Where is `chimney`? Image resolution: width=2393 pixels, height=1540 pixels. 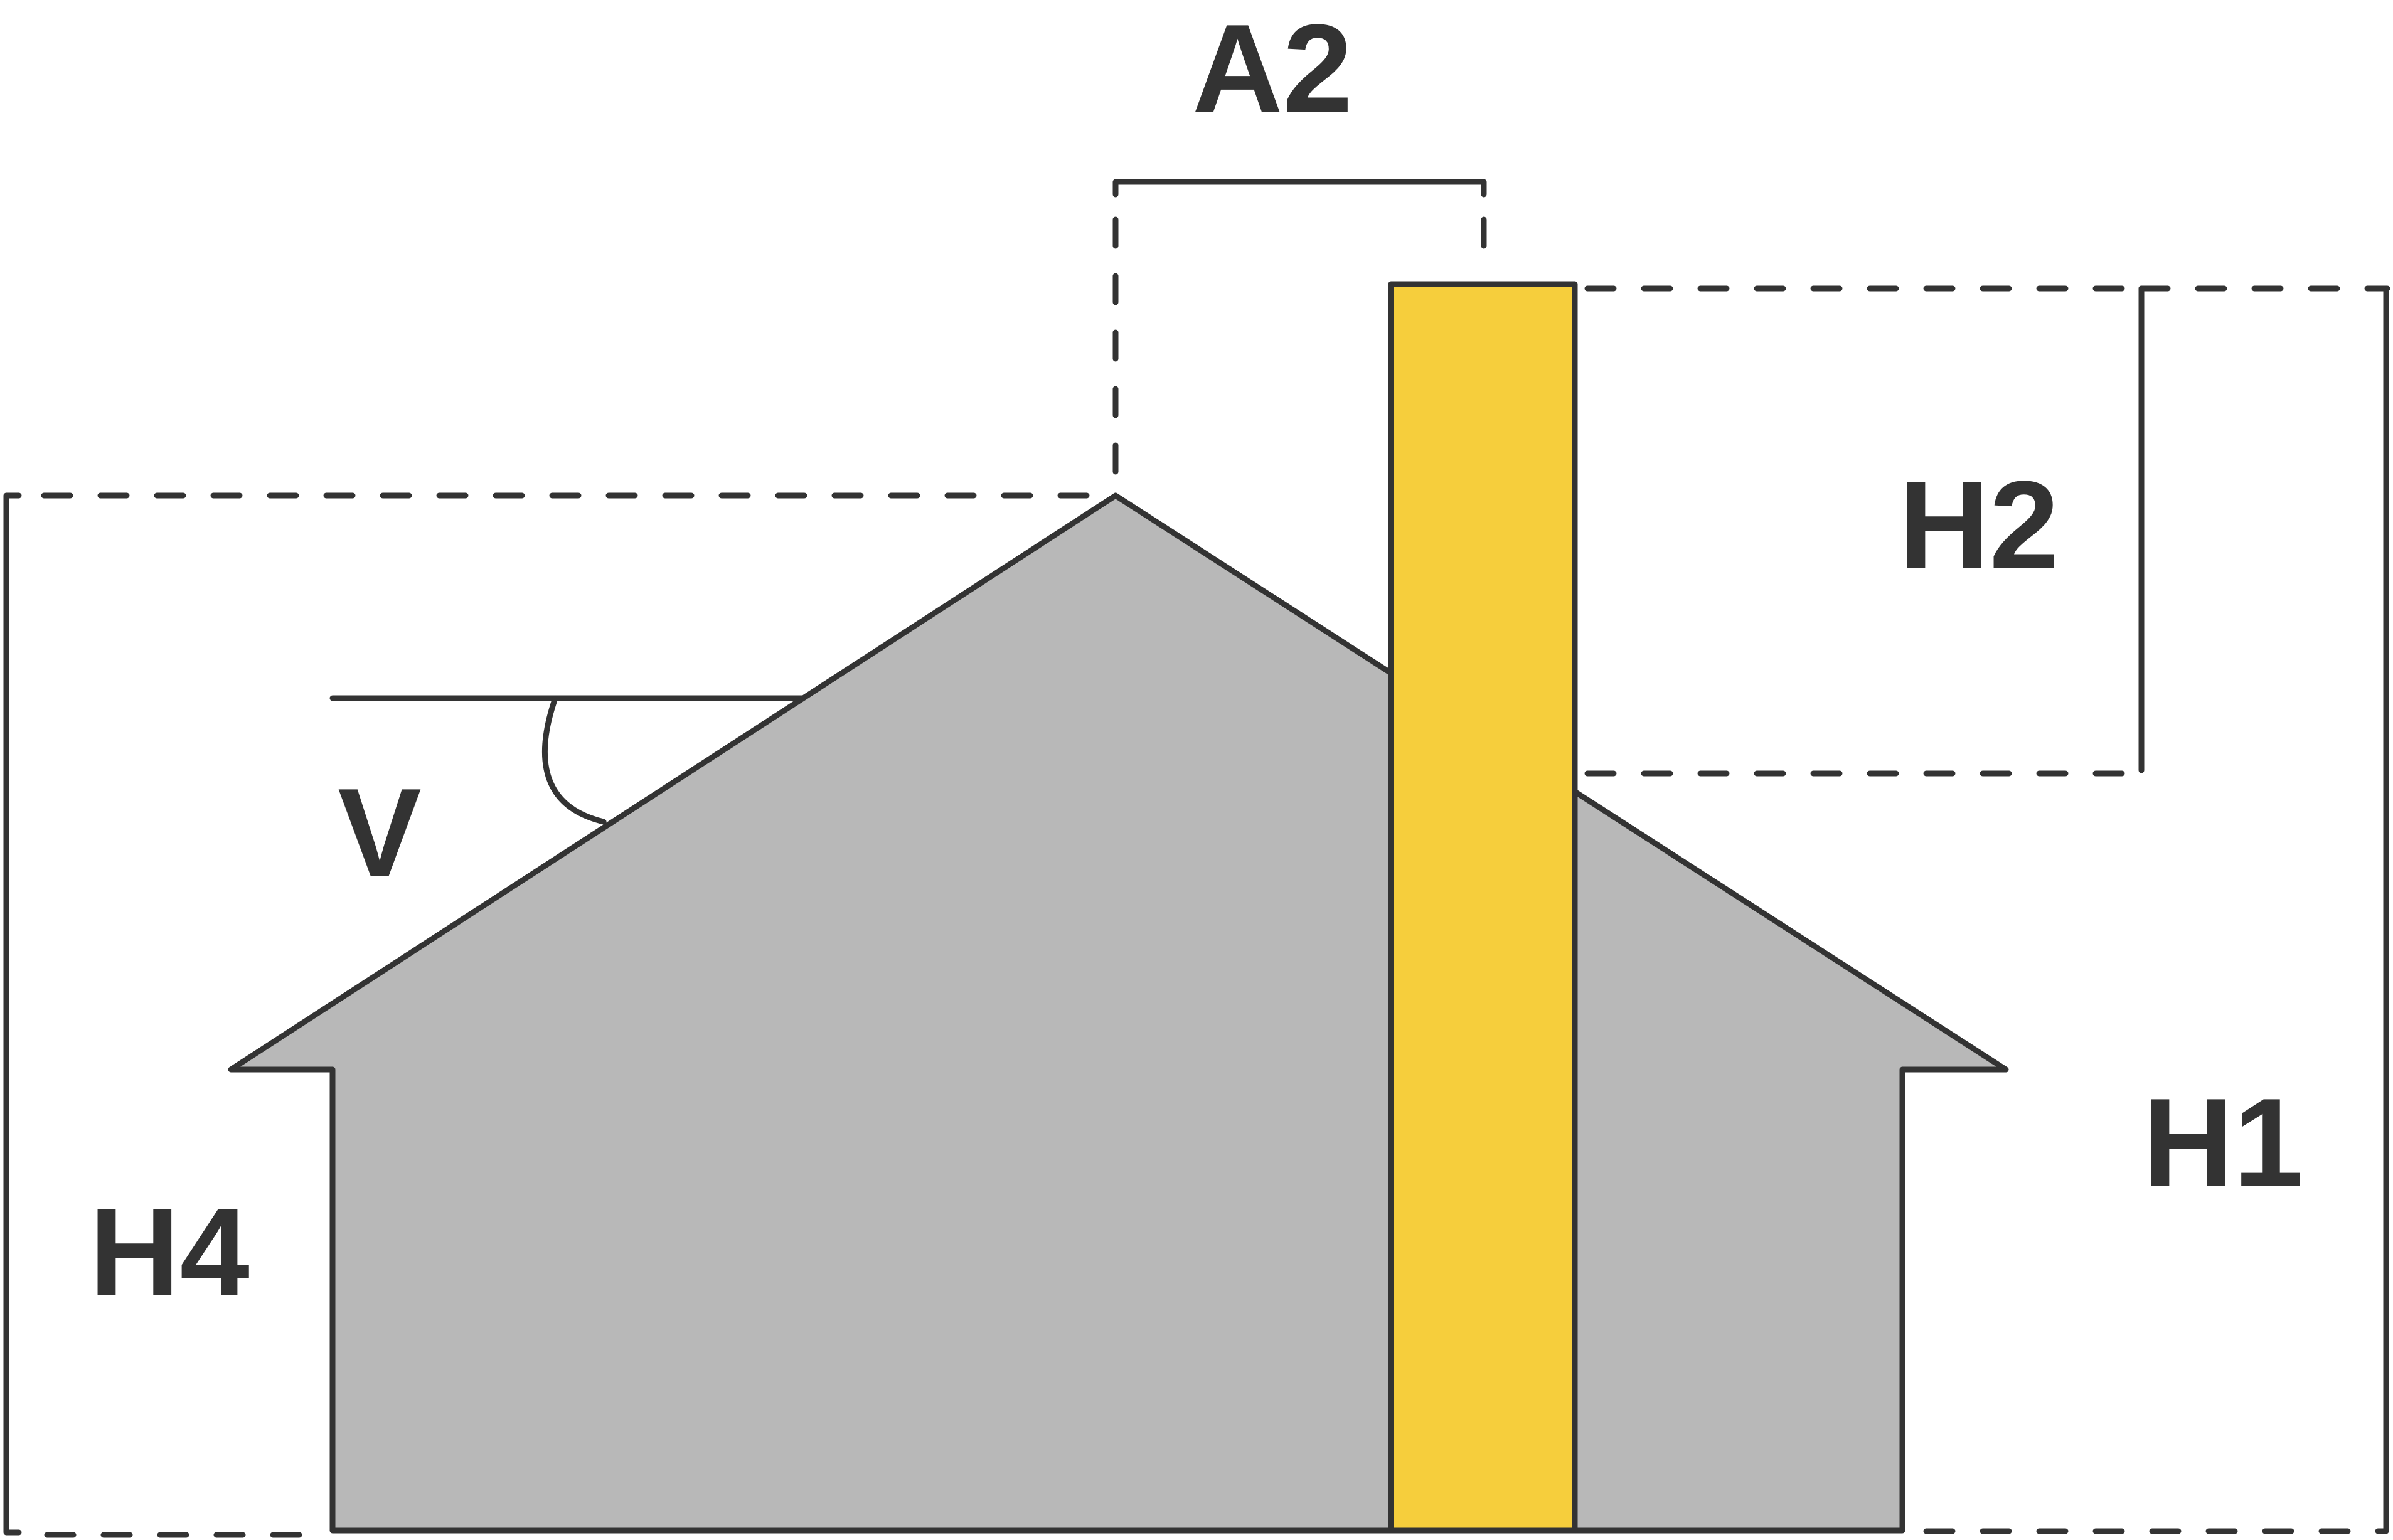
chimney is located at coordinates (1483, 907).